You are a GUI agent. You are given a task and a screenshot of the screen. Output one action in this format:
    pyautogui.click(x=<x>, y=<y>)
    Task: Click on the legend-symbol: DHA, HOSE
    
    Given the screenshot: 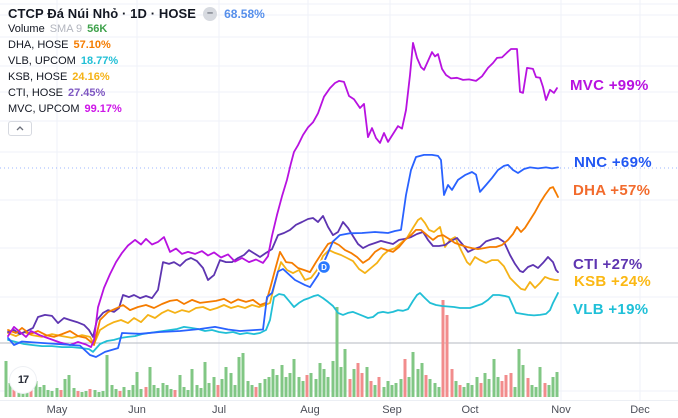 What is the action you would take?
    pyautogui.click(x=38, y=45)
    